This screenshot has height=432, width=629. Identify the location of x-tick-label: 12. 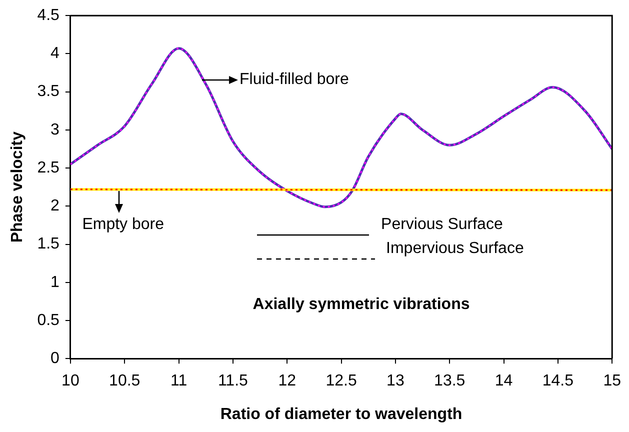
(287, 381).